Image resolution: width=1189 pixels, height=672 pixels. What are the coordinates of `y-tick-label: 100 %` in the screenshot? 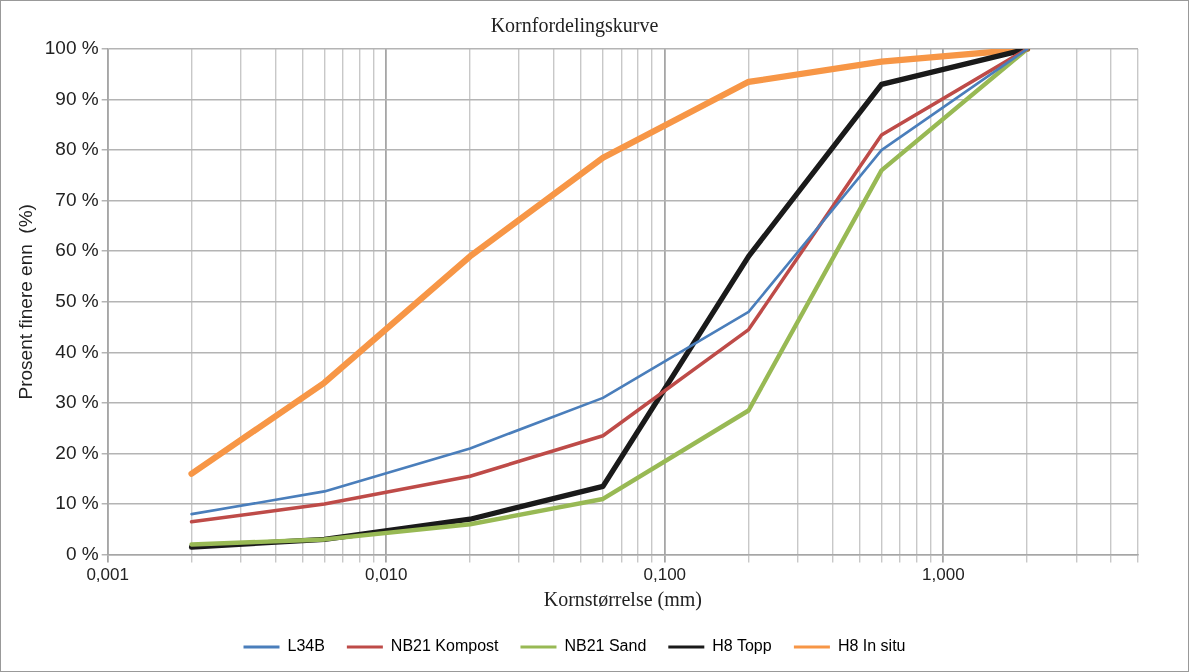 It's located at (71, 48).